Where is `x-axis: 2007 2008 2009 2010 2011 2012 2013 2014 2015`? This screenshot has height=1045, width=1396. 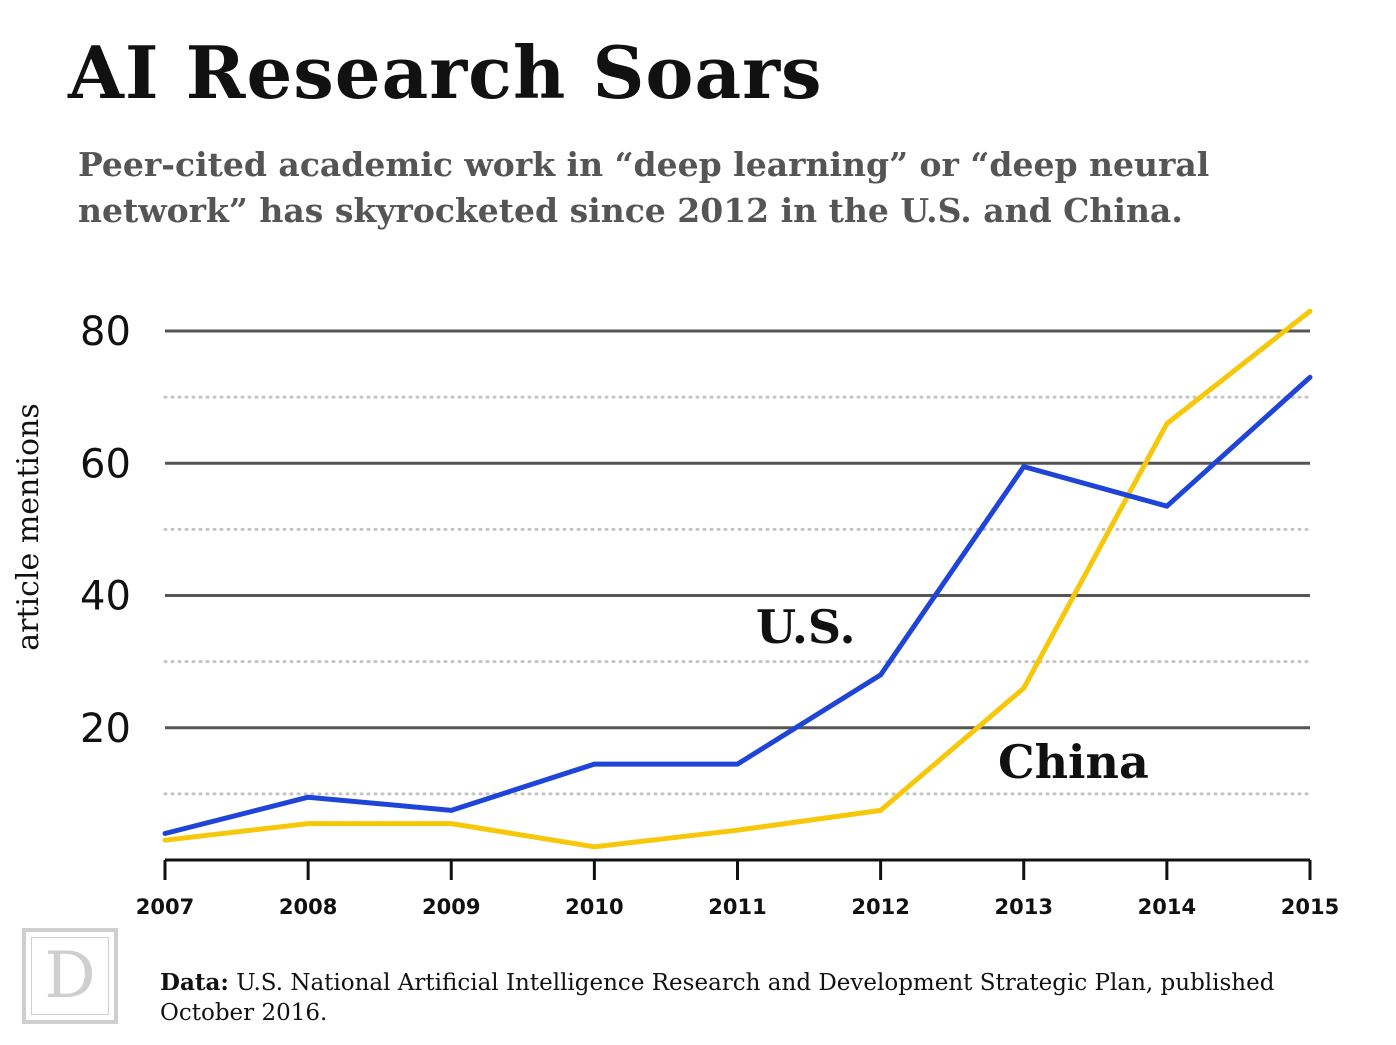
x-axis: 2007 2008 2009 2010 2011 2012 2013 2014 2015 is located at coordinates (737, 888).